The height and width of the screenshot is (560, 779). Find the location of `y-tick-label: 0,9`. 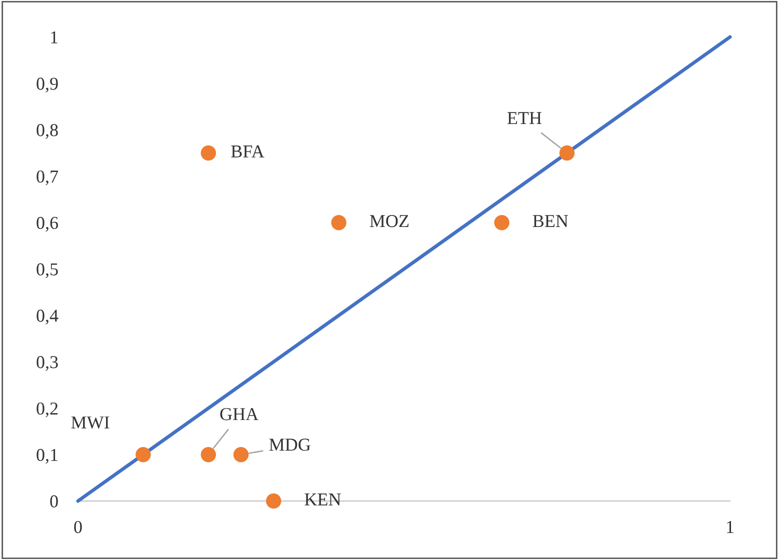

y-tick-label: 0,9 is located at coordinates (47, 85).